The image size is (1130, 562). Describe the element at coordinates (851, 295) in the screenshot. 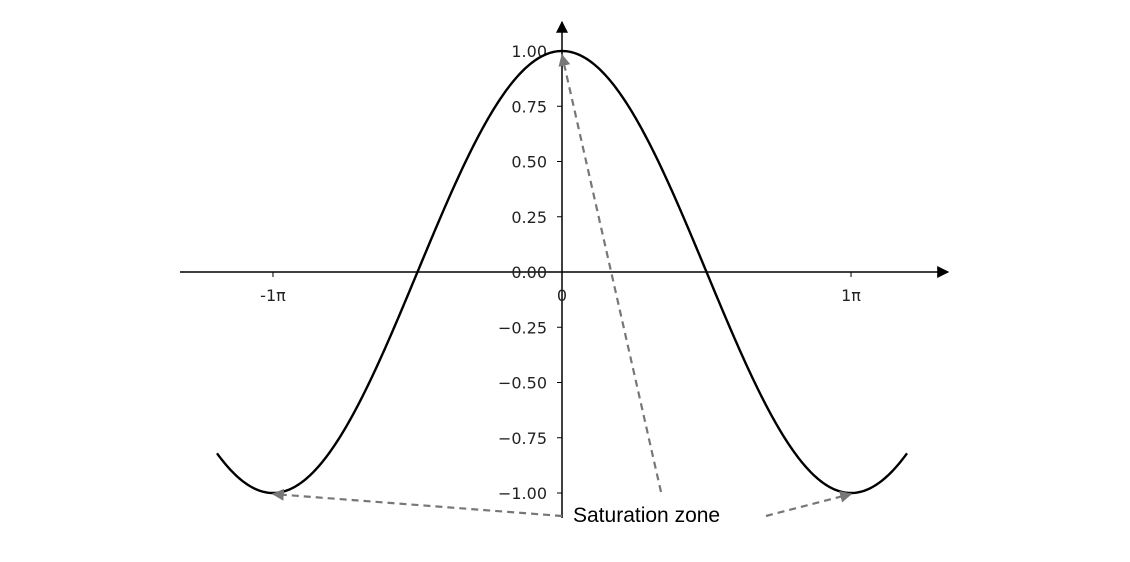

I see `x-tick-label: 1π` at that location.